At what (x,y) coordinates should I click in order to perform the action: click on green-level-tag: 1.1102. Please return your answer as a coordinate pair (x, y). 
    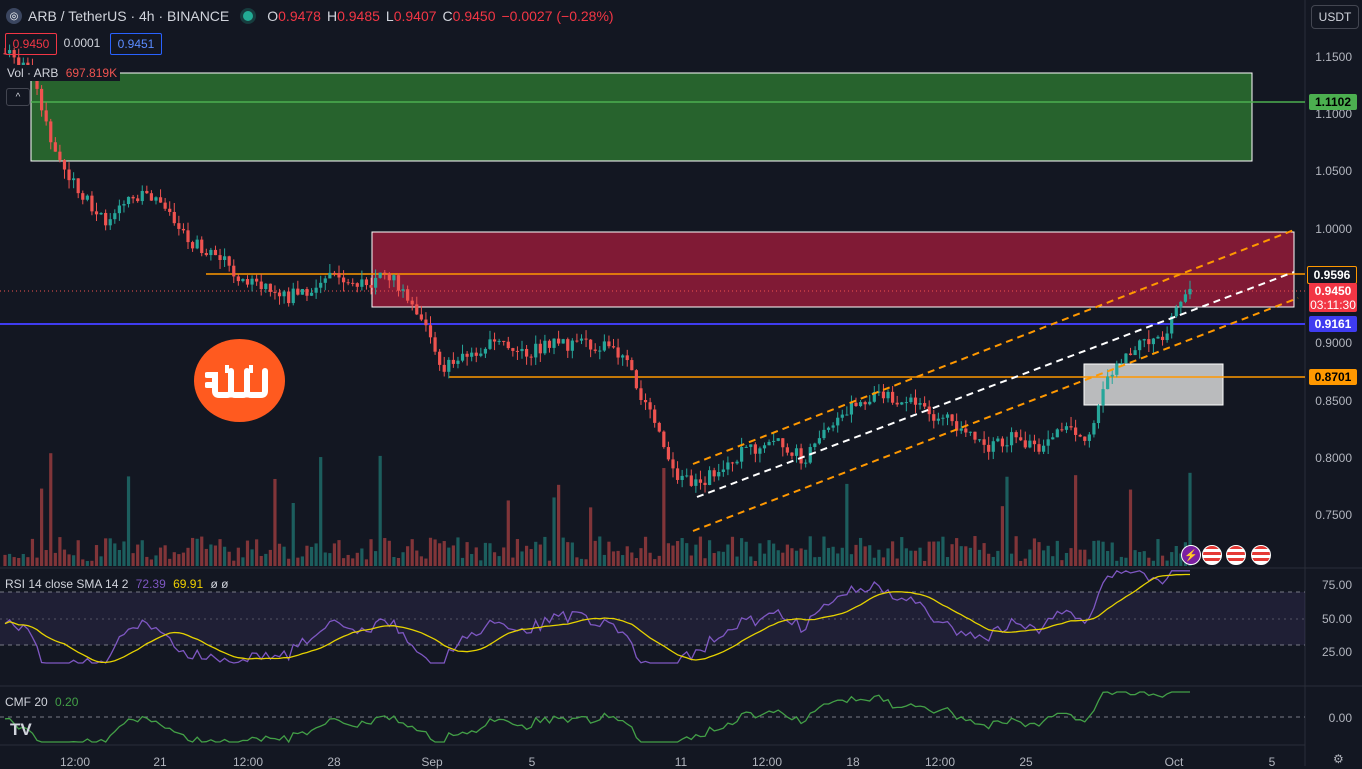
    Looking at the image, I should click on (1333, 102).